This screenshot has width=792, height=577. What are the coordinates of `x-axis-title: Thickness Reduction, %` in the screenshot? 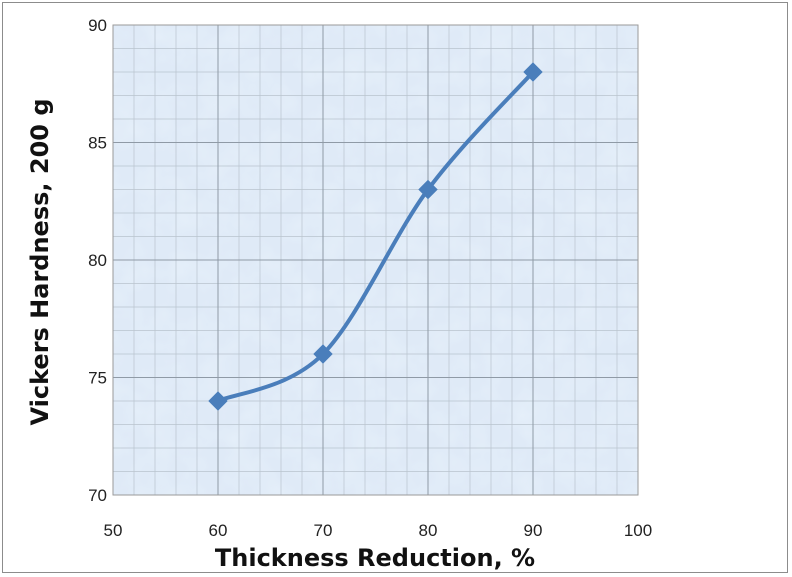 It's located at (375, 558).